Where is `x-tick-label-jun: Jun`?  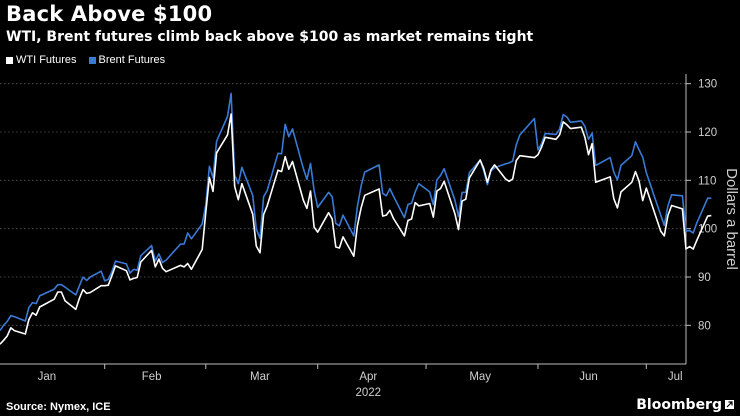 x-tick-label-jun: Jun is located at coordinates (588, 377).